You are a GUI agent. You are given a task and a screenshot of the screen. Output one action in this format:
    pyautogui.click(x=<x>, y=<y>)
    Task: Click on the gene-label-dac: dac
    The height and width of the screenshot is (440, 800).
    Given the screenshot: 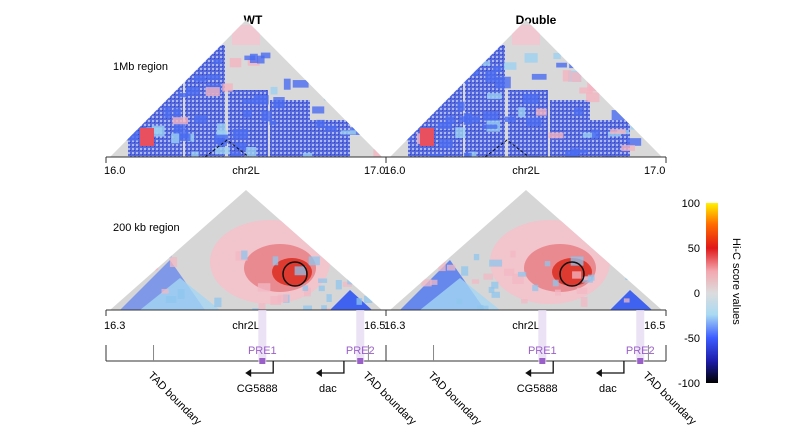 What is the action you would take?
    pyautogui.click(x=608, y=389)
    